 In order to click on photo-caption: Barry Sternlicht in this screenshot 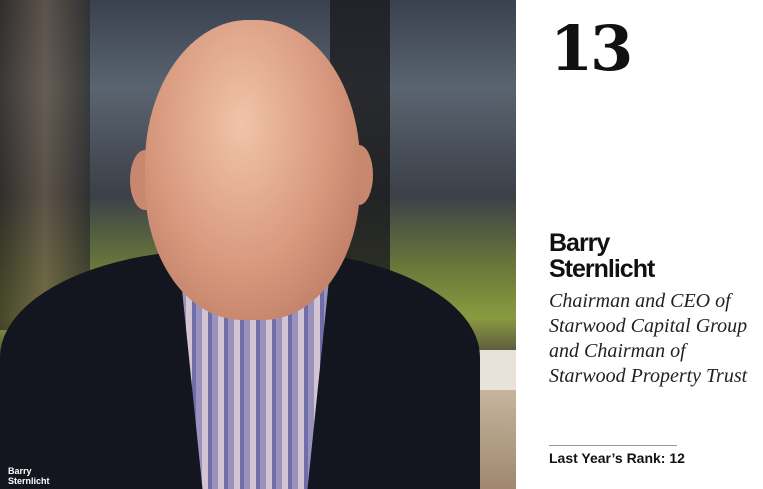, I will do `click(29, 476)`.